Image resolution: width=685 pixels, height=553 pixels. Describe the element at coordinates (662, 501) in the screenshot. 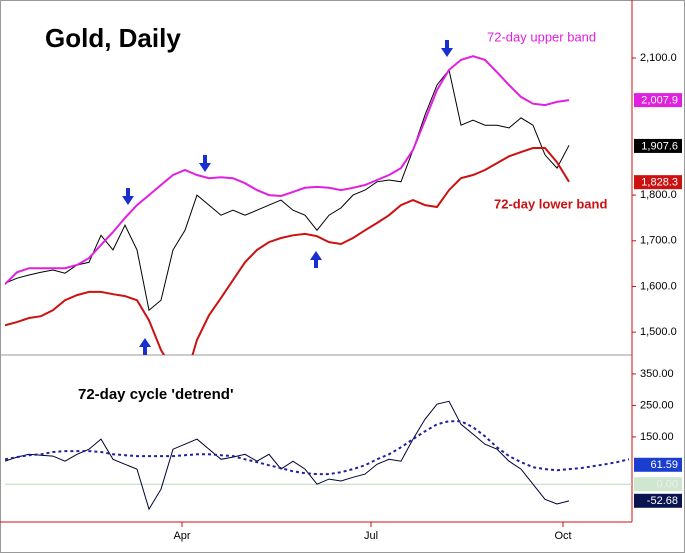

I see `value-box-label: -52.68` at that location.